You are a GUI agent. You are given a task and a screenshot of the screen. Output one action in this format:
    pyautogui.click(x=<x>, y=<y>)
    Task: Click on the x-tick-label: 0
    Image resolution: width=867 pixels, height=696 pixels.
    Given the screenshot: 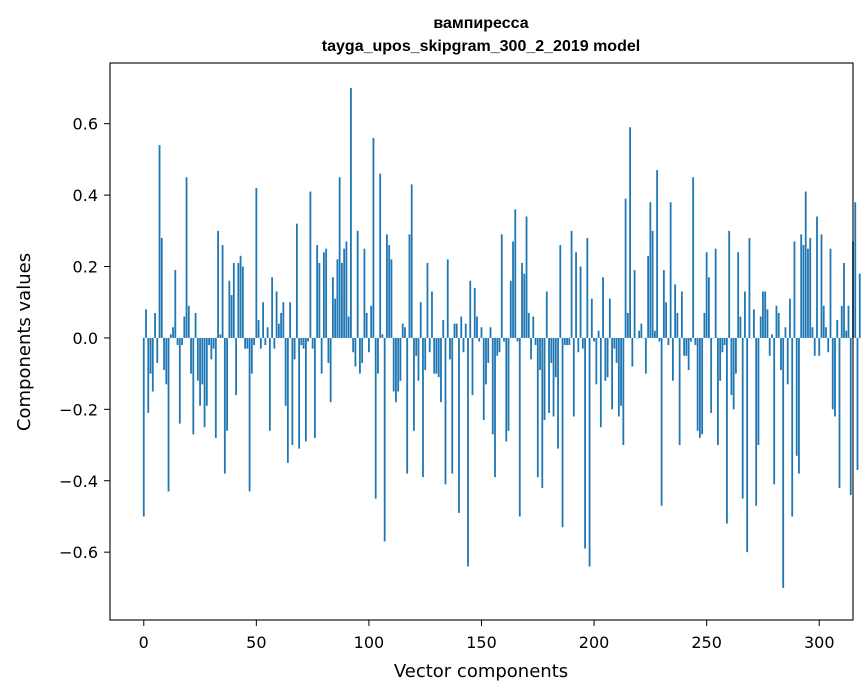 What is the action you would take?
    pyautogui.click(x=144, y=642)
    